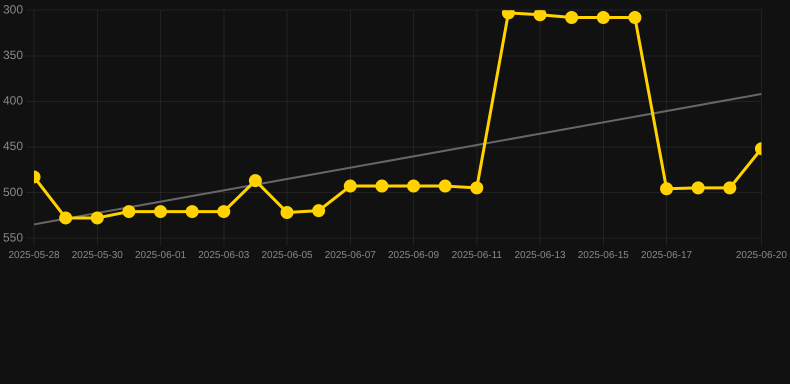 This screenshot has height=384, width=790. What do you see at coordinates (666, 255) in the screenshot?
I see `x-tick-label: 2025-06-17` at bounding box center [666, 255].